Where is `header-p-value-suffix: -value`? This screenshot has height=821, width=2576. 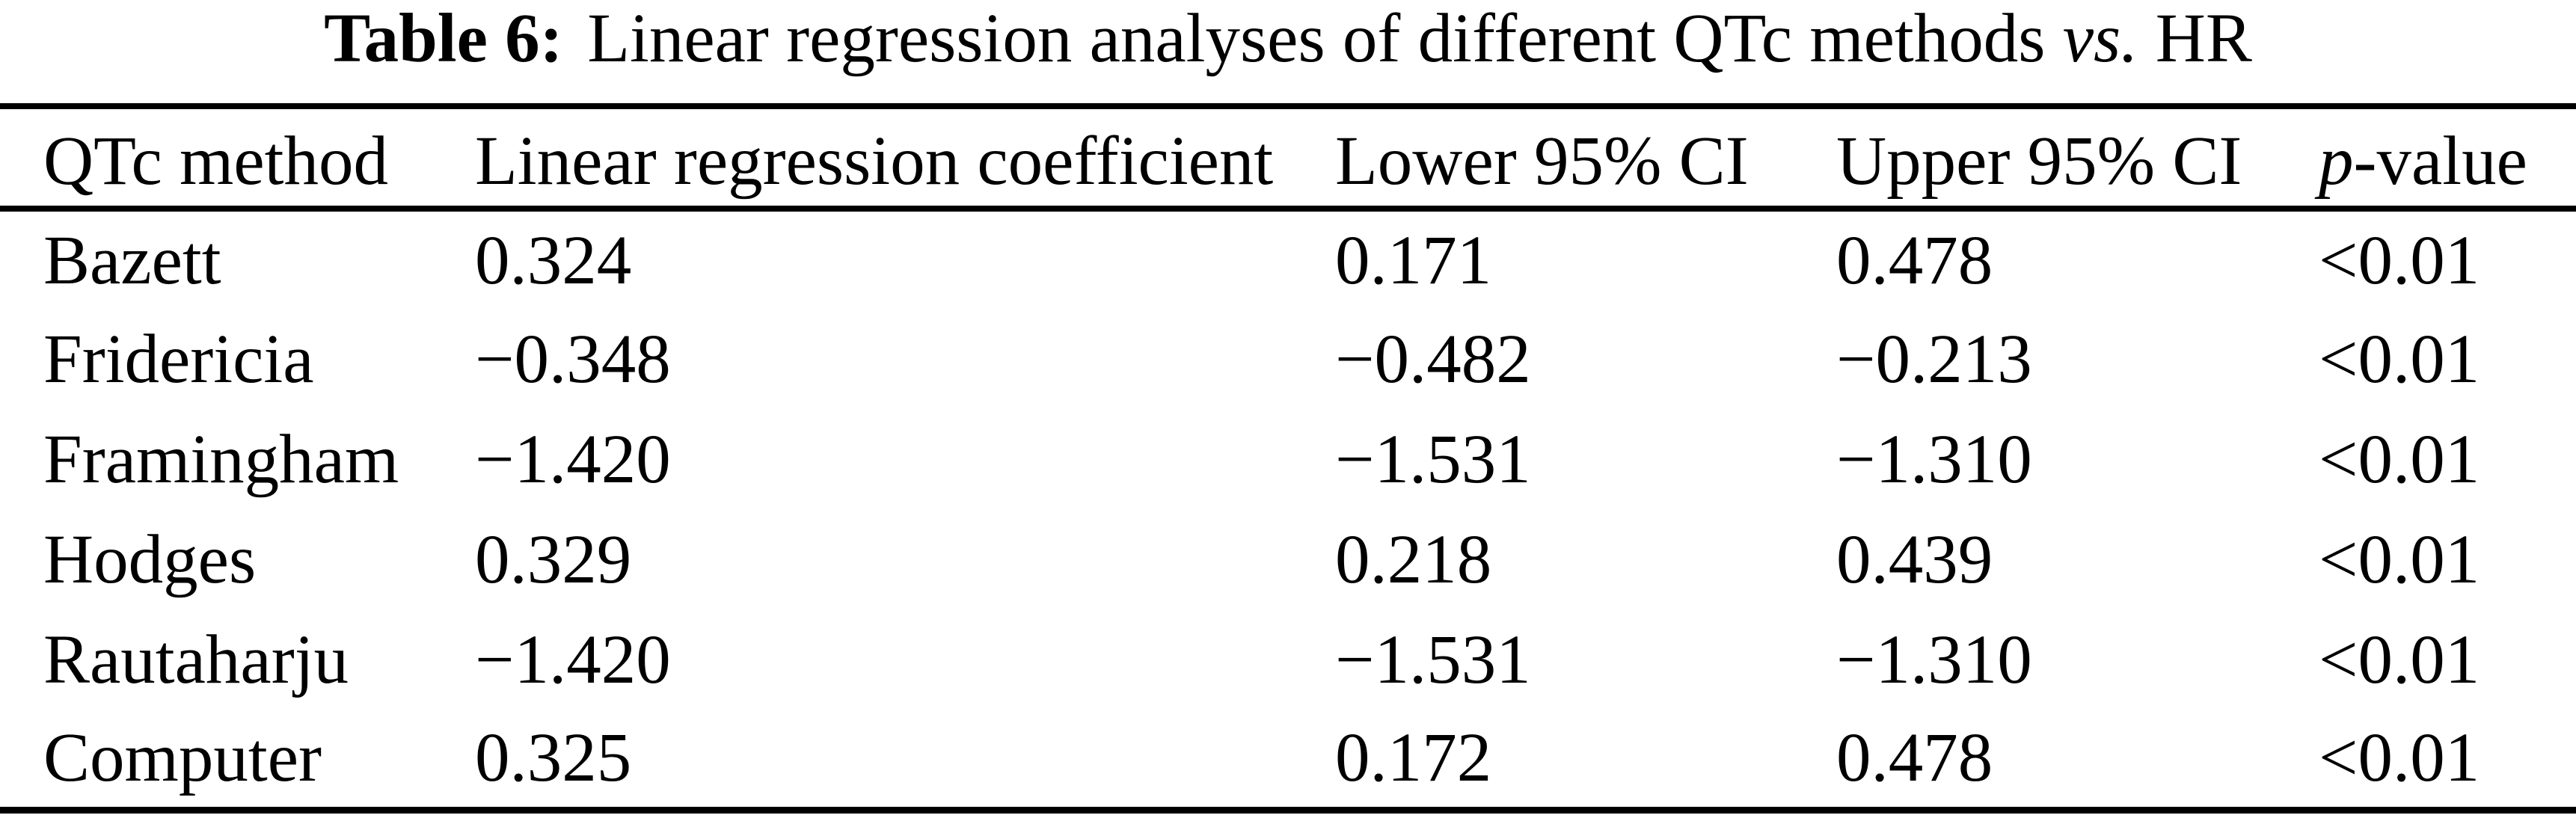
header-p-value-suffix: -value is located at coordinates (2440, 161).